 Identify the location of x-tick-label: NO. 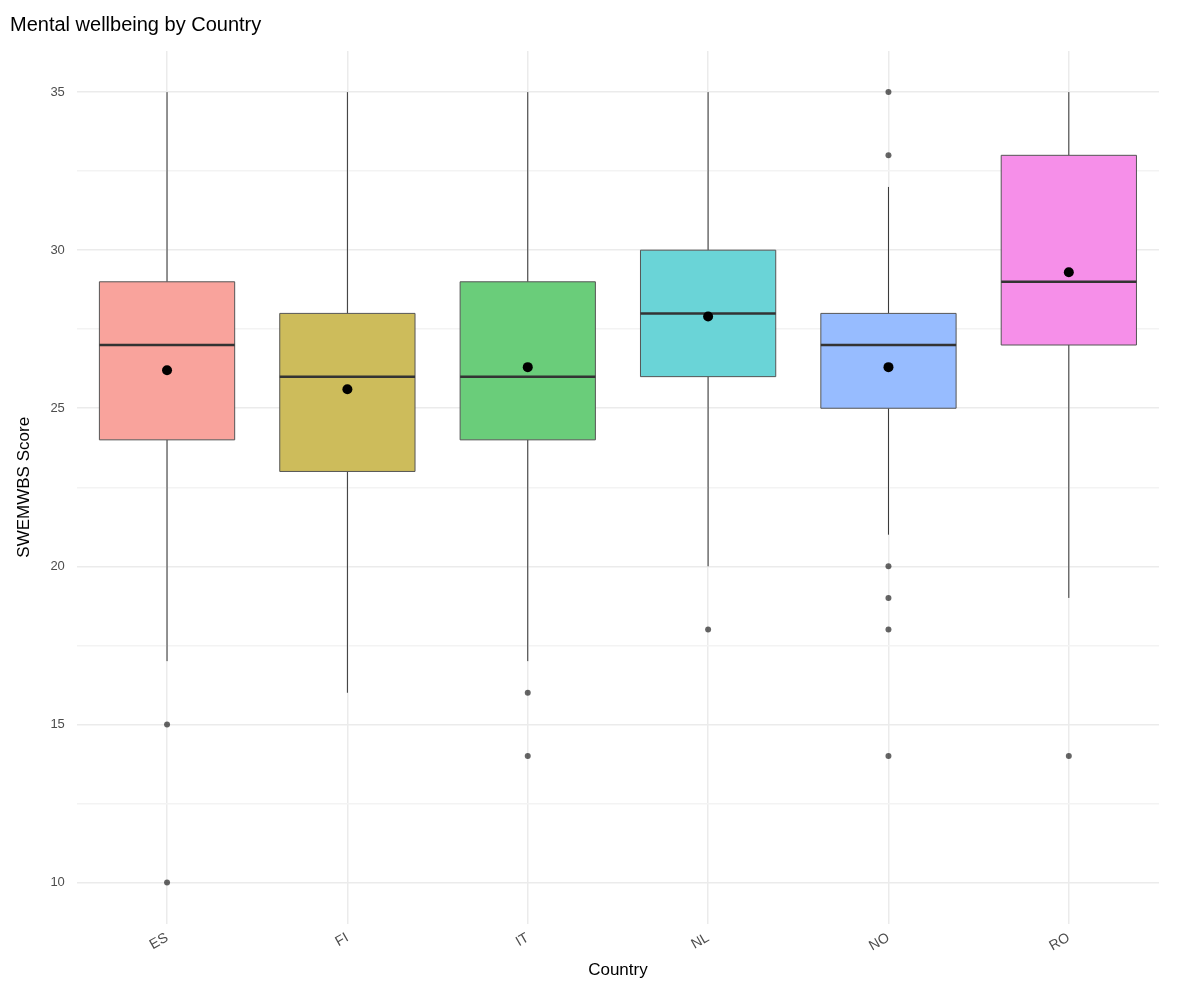
(878, 941).